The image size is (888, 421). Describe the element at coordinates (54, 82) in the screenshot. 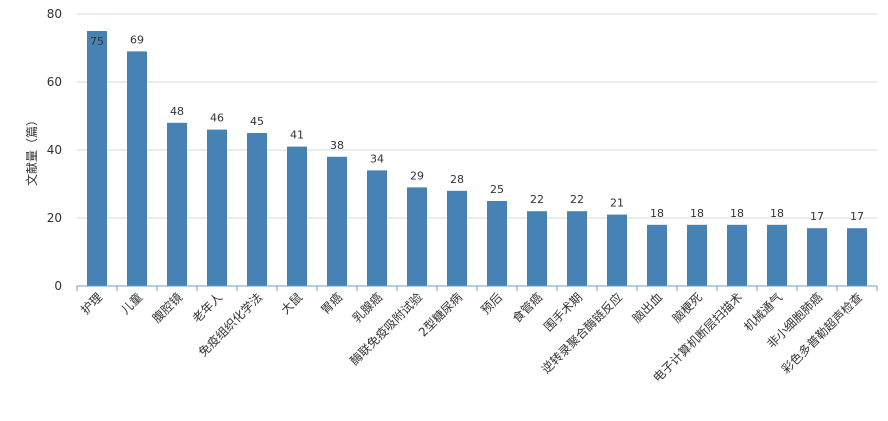

I see `y-tick-label: 60` at that location.